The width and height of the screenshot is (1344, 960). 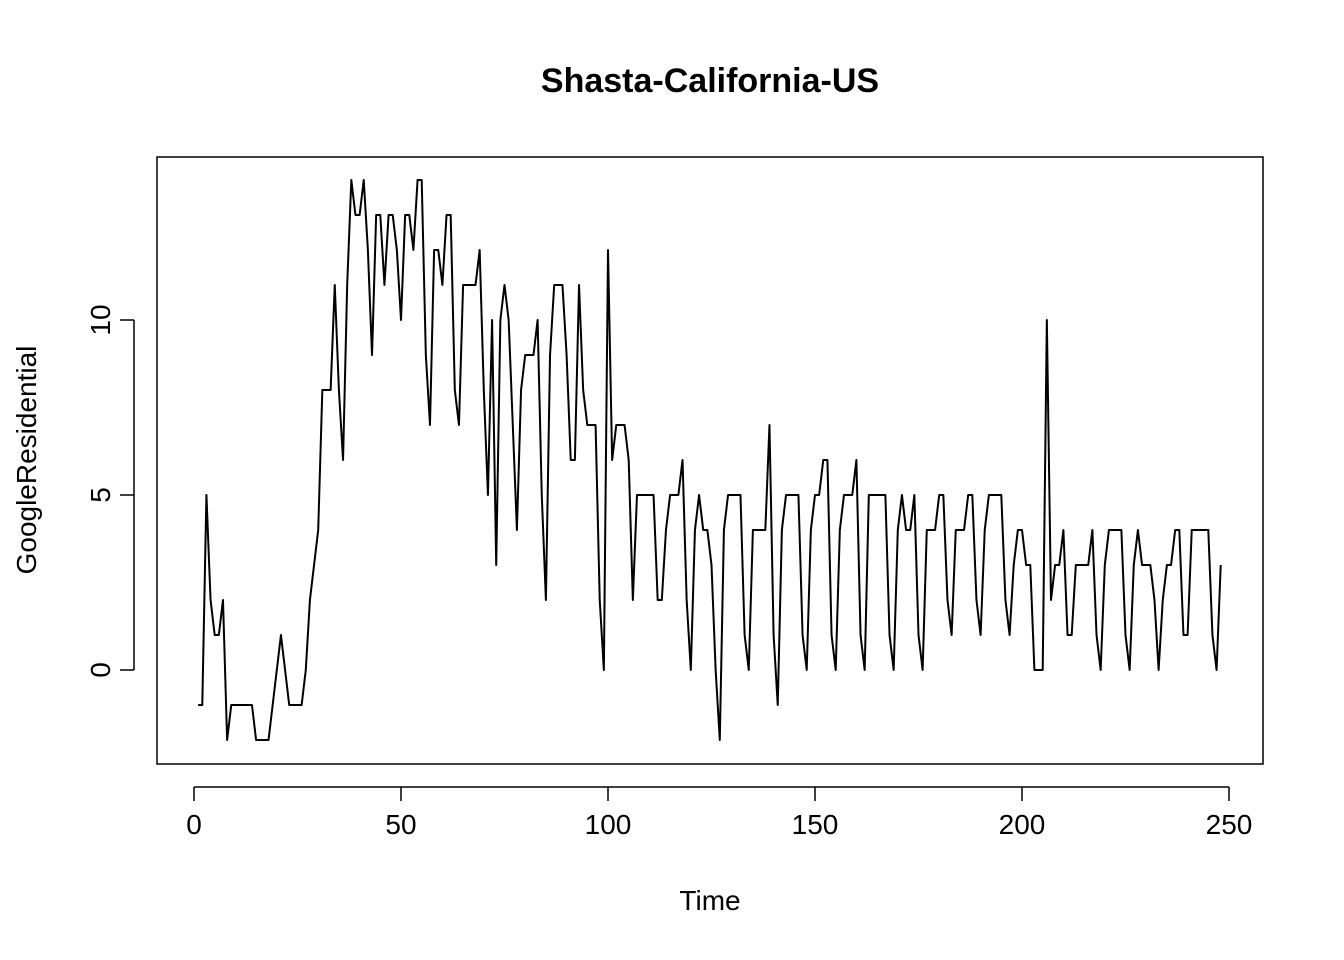 What do you see at coordinates (608, 824) in the screenshot?
I see `x-tick-label: 100` at bounding box center [608, 824].